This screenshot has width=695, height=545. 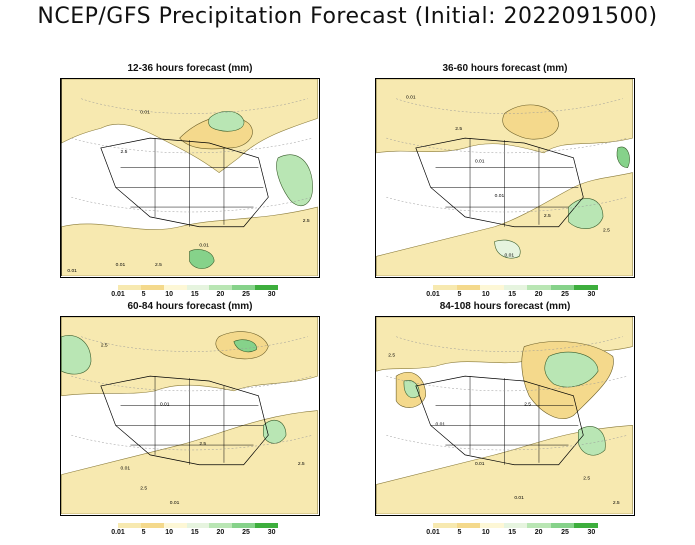 I want to click on panel-title: 60-84 hours forecast (mm), so click(x=190, y=306).